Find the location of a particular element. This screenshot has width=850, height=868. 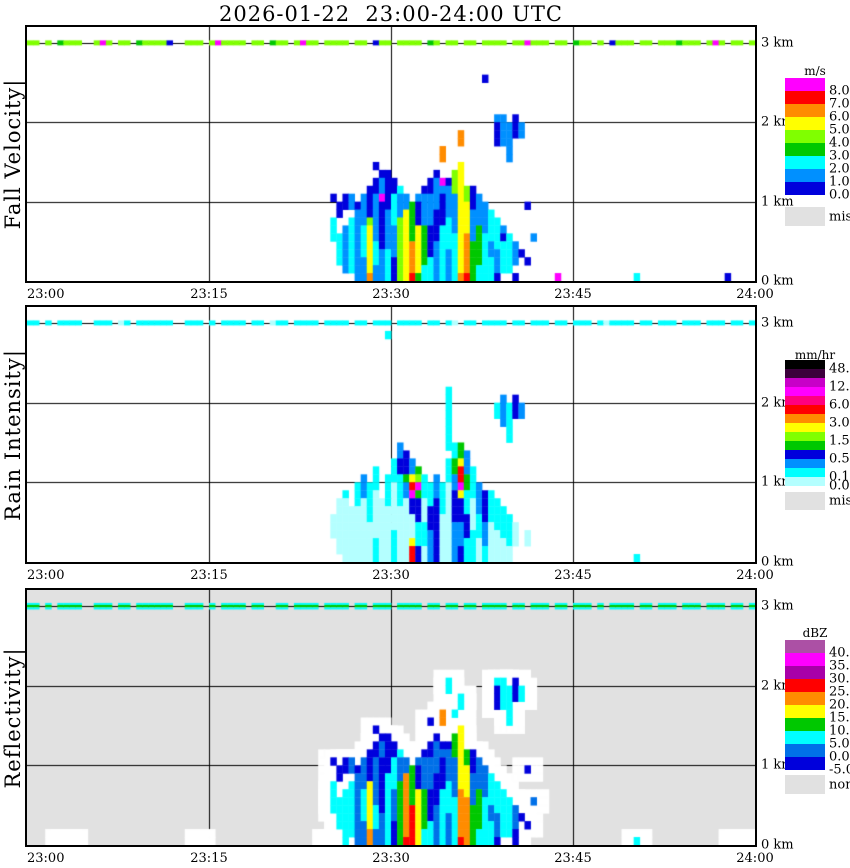

legend-value-label: 8.0 is located at coordinates (839, 91).